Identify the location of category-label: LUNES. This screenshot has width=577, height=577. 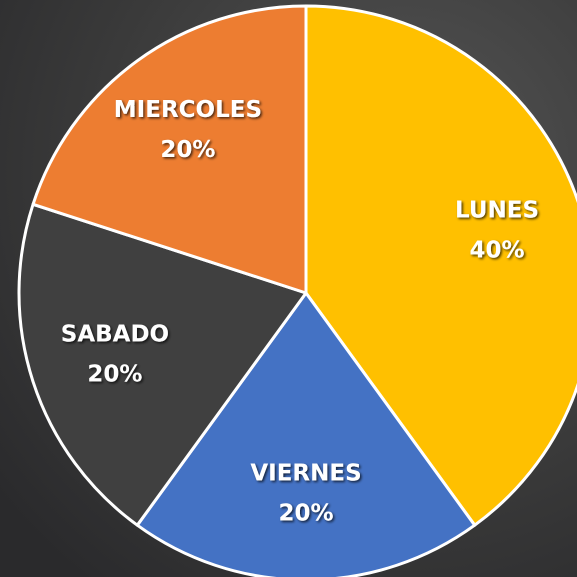
(497, 210).